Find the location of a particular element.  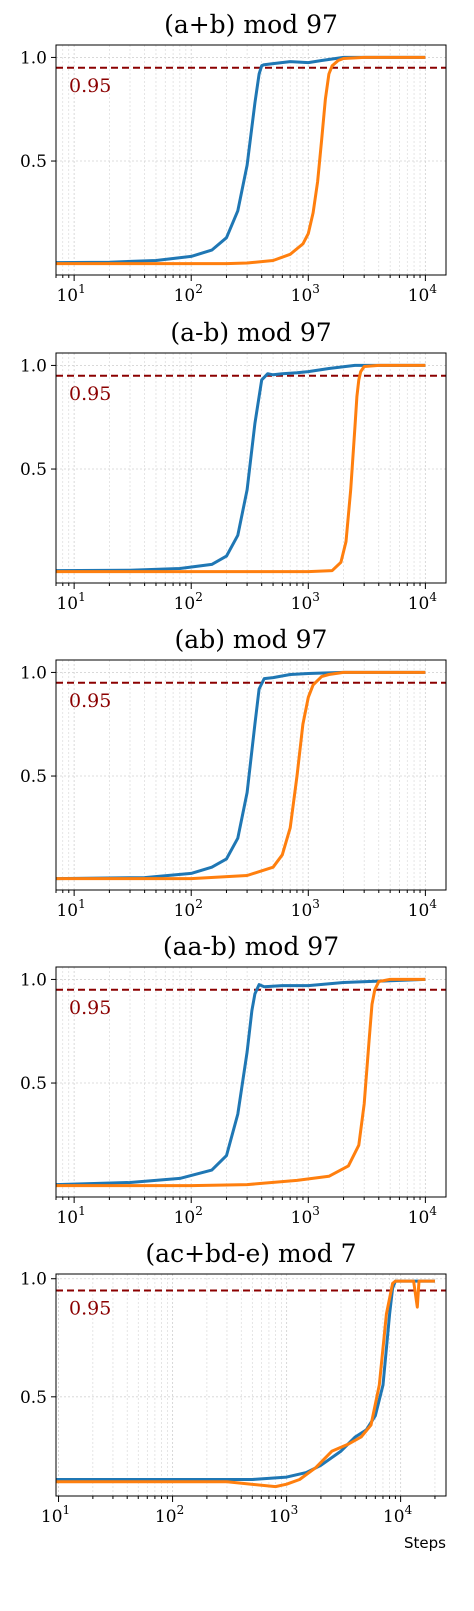

subplot-title: (aa-b) mod 97 is located at coordinates (251, 946).